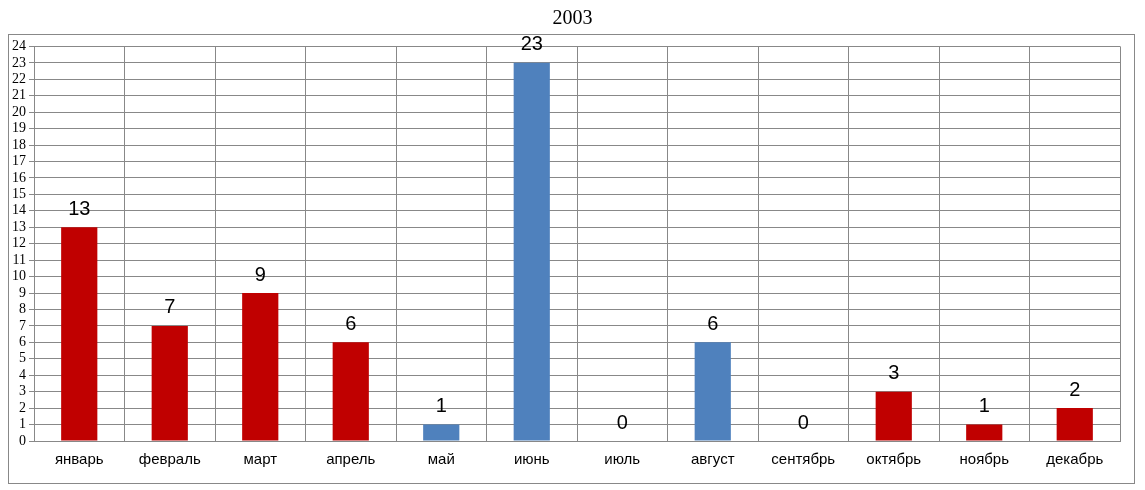  I want to click on data-label: 23, so click(531, 43).